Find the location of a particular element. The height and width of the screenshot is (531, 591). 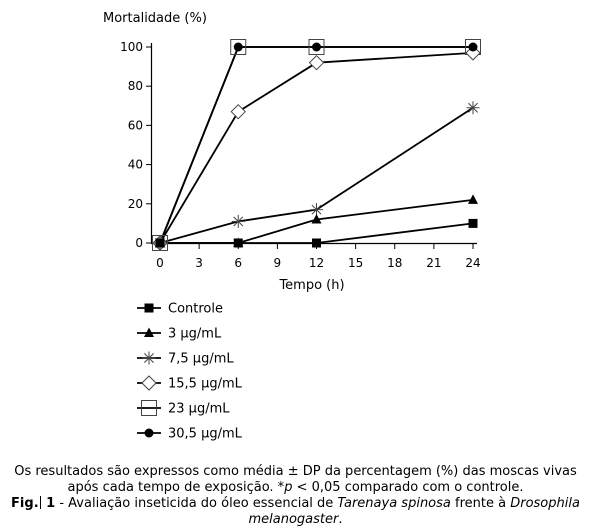

caption-species: Tarenaya spinosa is located at coordinates (394, 503).